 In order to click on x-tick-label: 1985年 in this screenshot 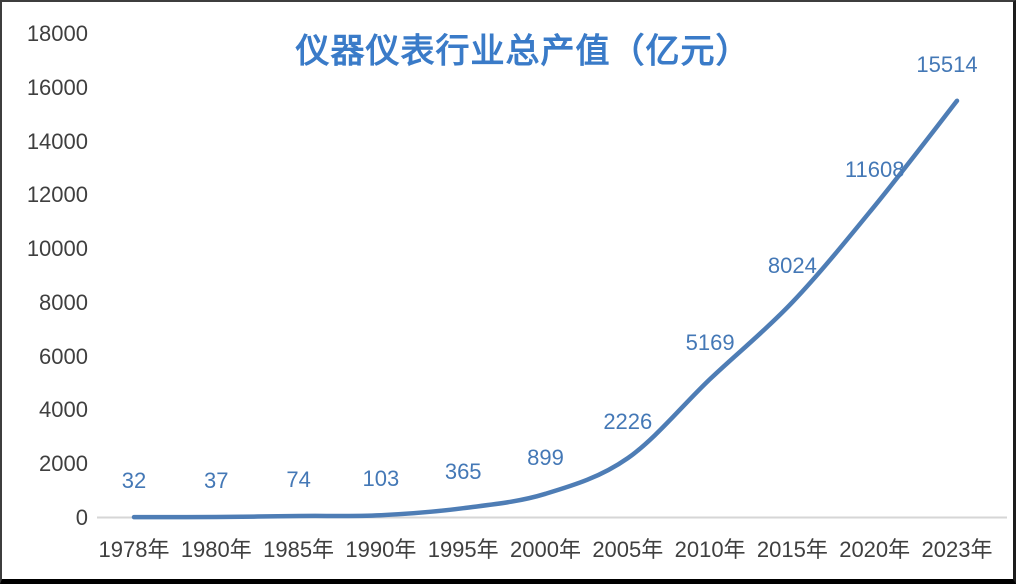, I will do `click(299, 549)`.